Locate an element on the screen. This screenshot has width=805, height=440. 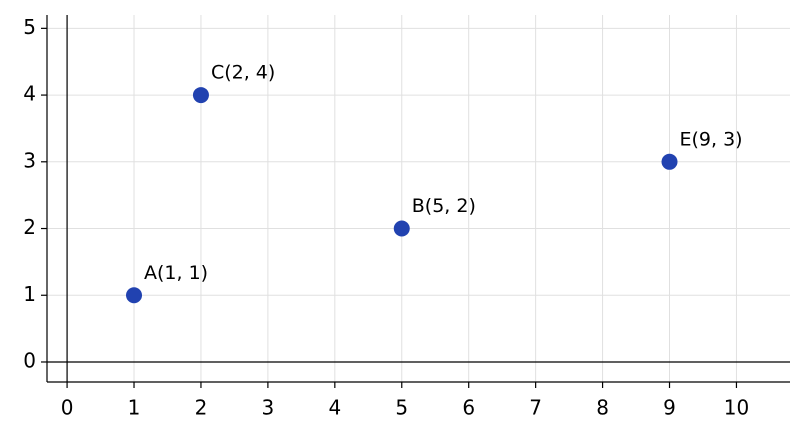
x-tick-label: 2 is located at coordinates (201, 408).